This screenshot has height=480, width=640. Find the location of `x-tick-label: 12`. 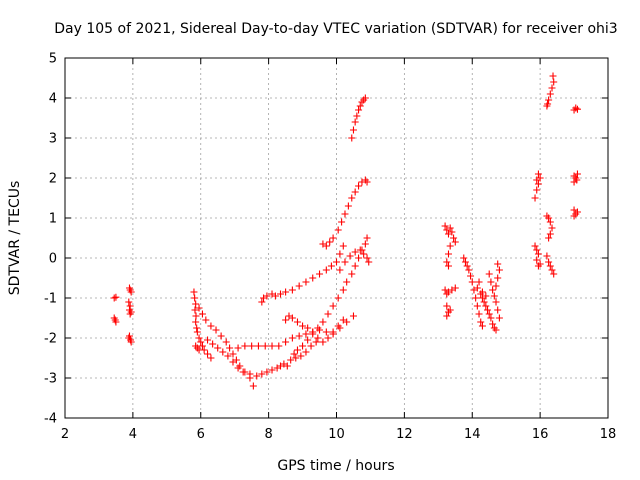

x-tick-label: 12 is located at coordinates (404, 434).